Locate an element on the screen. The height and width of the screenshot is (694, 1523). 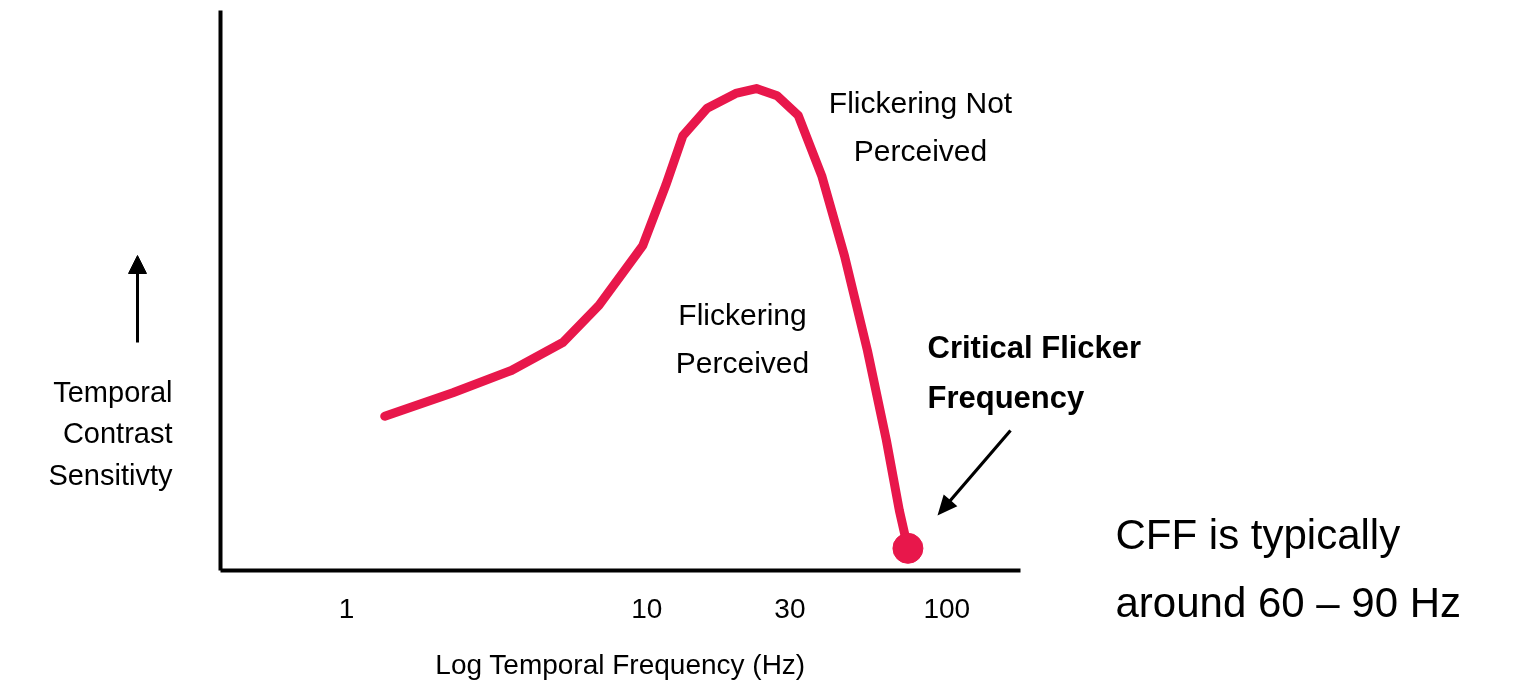
y-axis-title: Temporal Contrast Sensitivty is located at coordinates (110, 433).